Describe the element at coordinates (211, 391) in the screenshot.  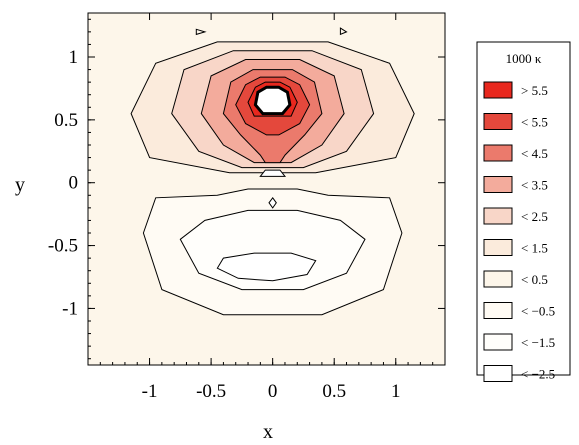
I see `x-tick-label: -0.5` at that location.